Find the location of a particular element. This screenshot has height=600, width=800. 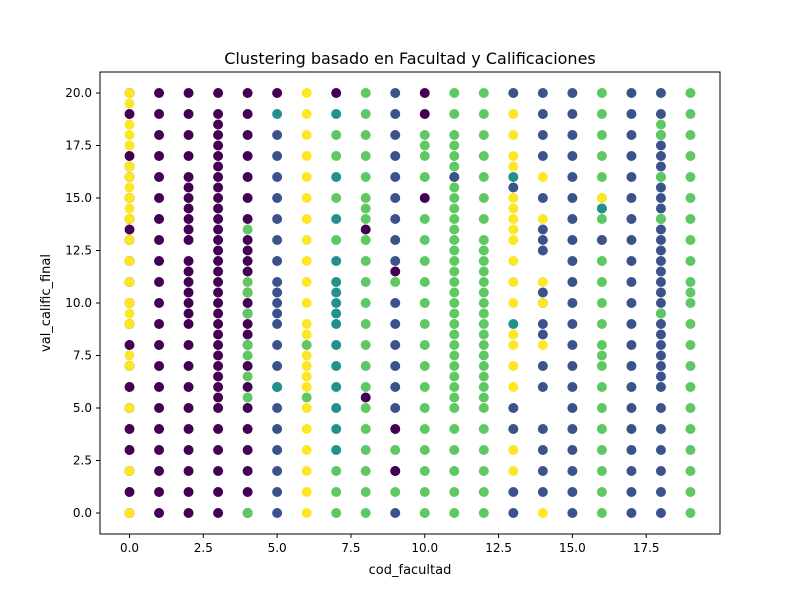

x-tick-label: 0.0 is located at coordinates (129, 548).